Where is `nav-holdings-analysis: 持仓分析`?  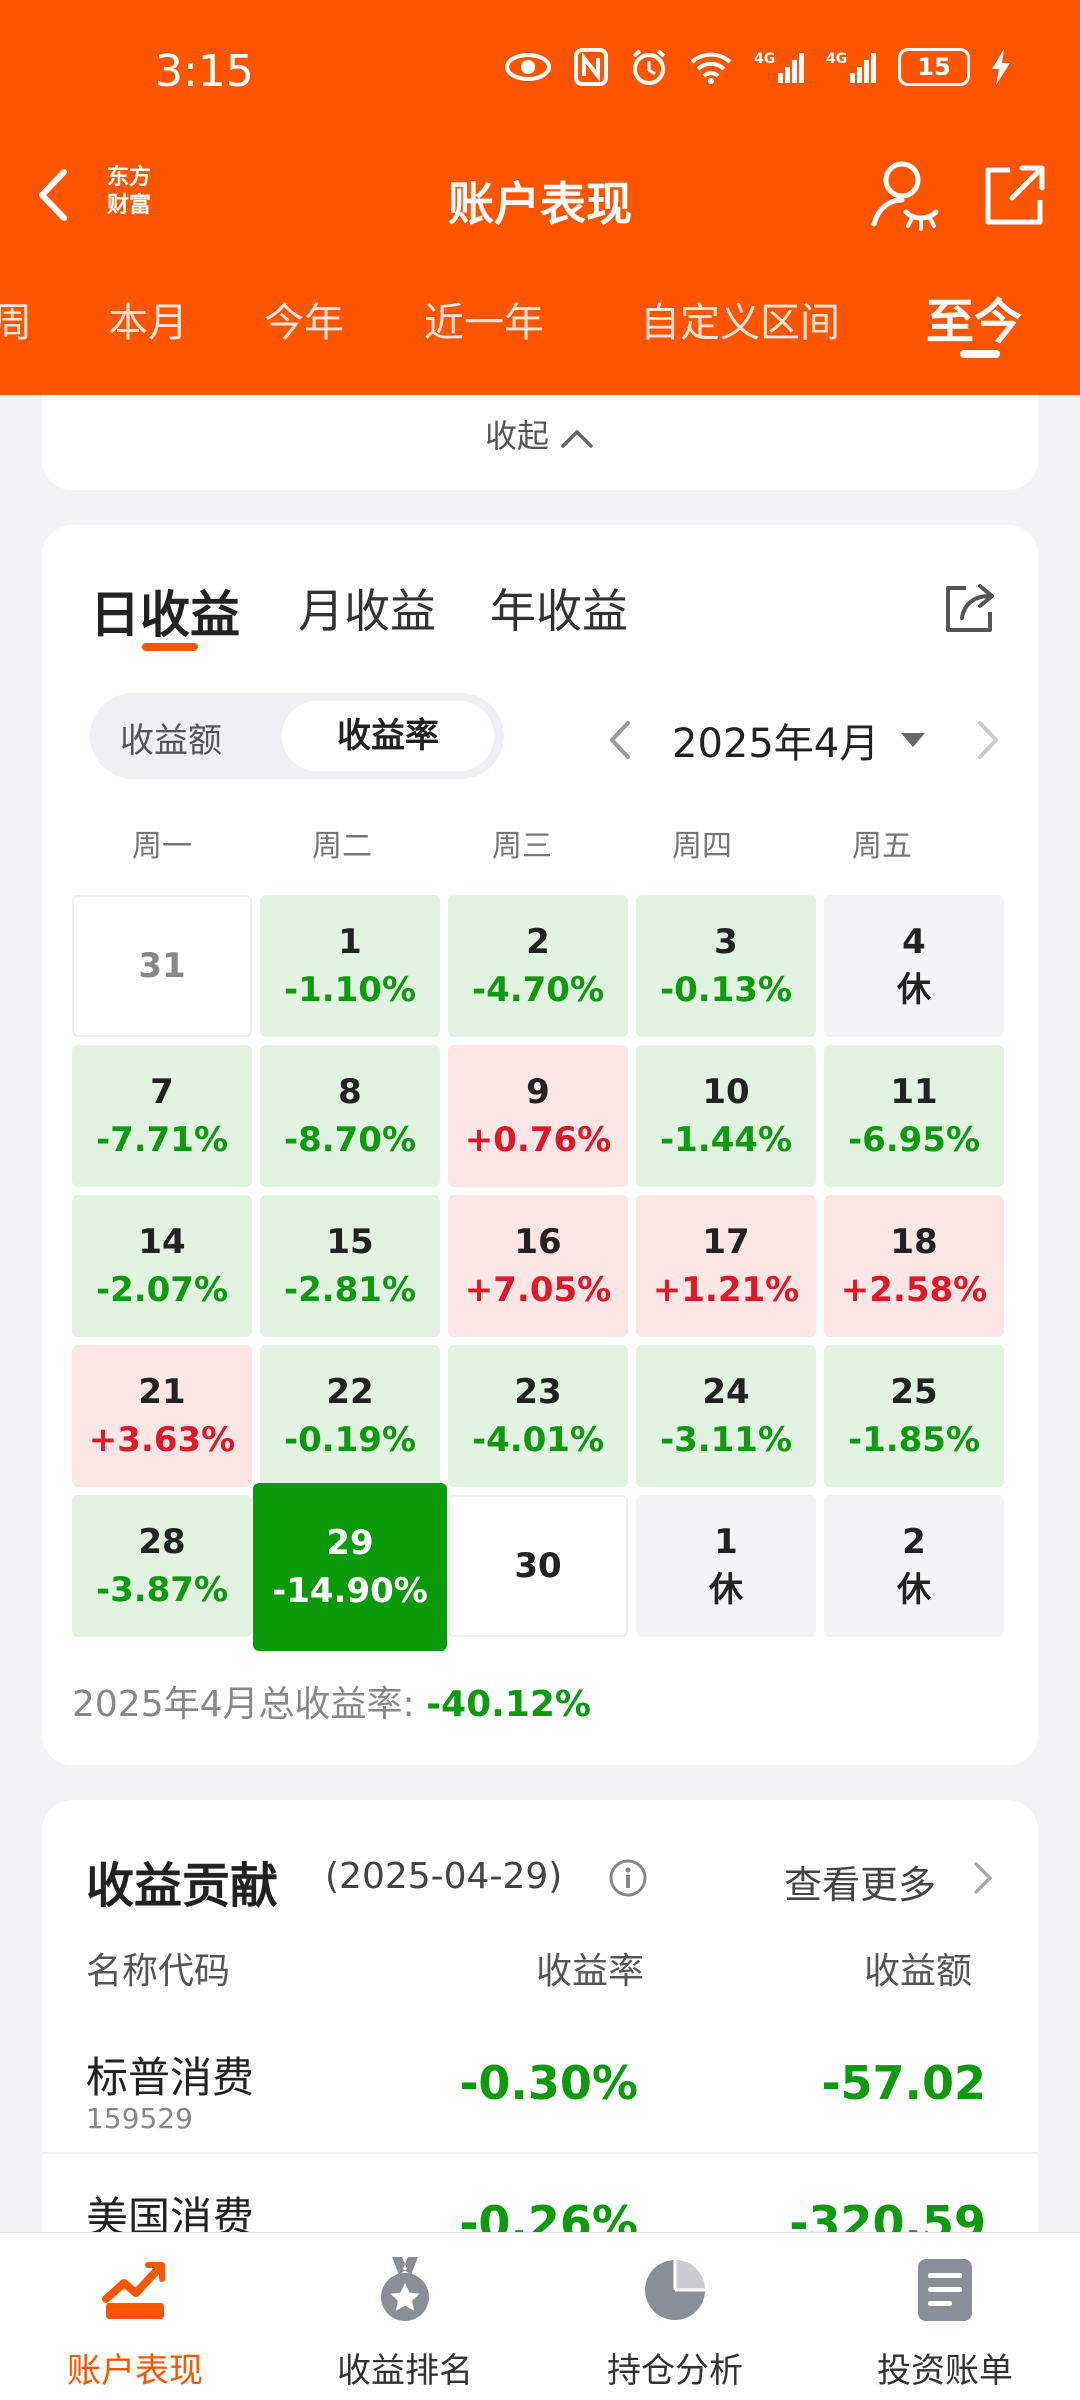
nav-holdings-analysis: 持仓分析 is located at coordinates (675, 2316).